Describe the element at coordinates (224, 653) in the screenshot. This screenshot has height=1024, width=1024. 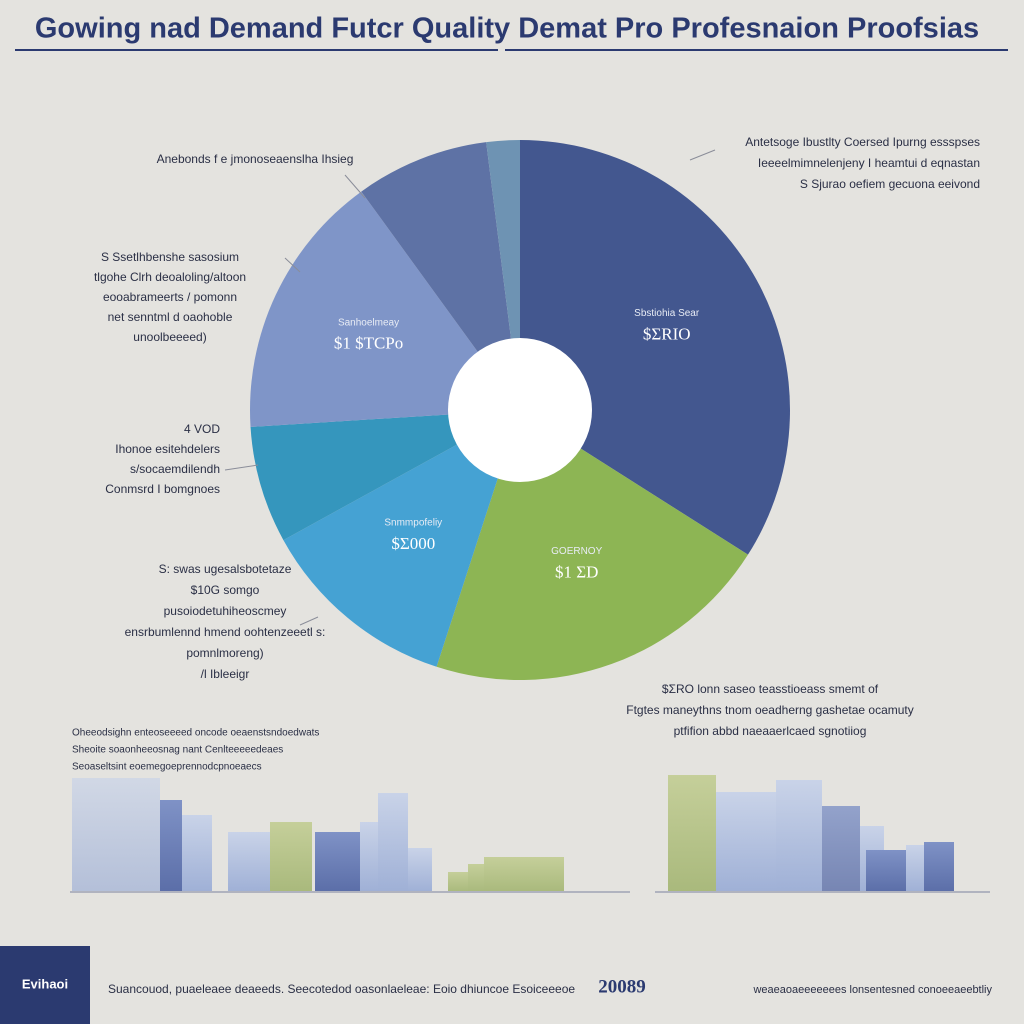
I see `callout-line: pomnlmoreng)` at that location.